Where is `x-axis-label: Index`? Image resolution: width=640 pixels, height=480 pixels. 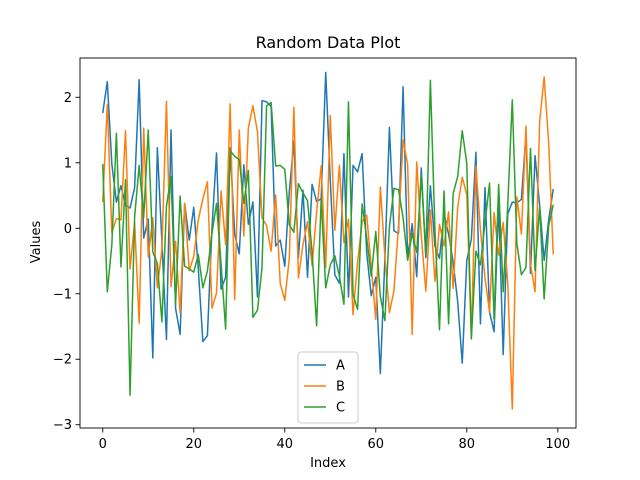 x-axis-label: Index is located at coordinates (328, 463).